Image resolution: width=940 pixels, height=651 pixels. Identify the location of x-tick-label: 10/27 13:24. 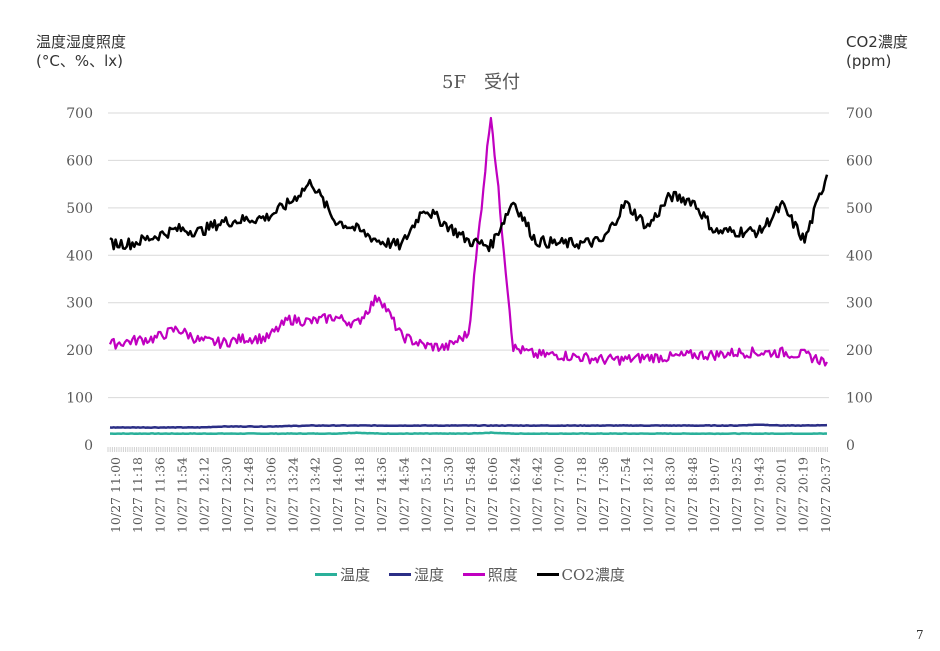
(292, 495).